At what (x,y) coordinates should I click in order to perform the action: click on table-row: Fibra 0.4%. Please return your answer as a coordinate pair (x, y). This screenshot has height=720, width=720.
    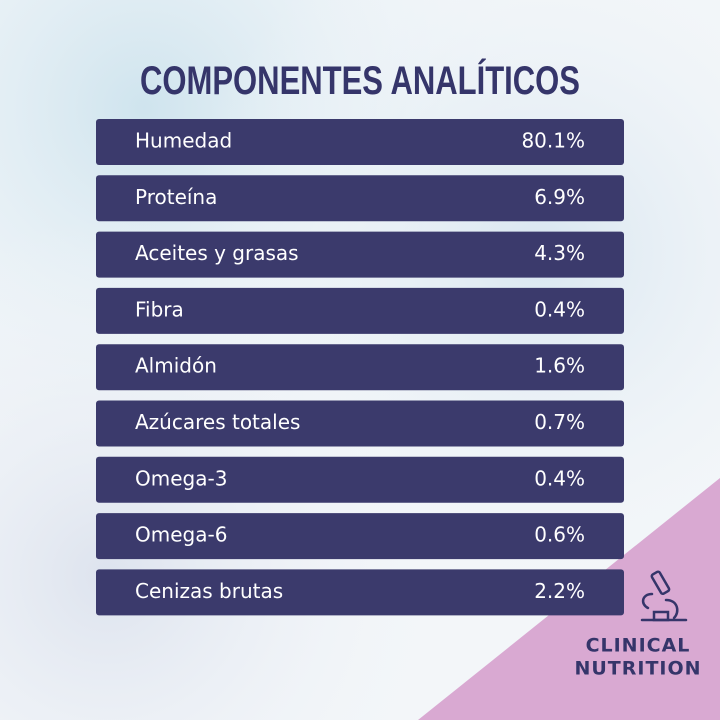
    Looking at the image, I should click on (360, 310).